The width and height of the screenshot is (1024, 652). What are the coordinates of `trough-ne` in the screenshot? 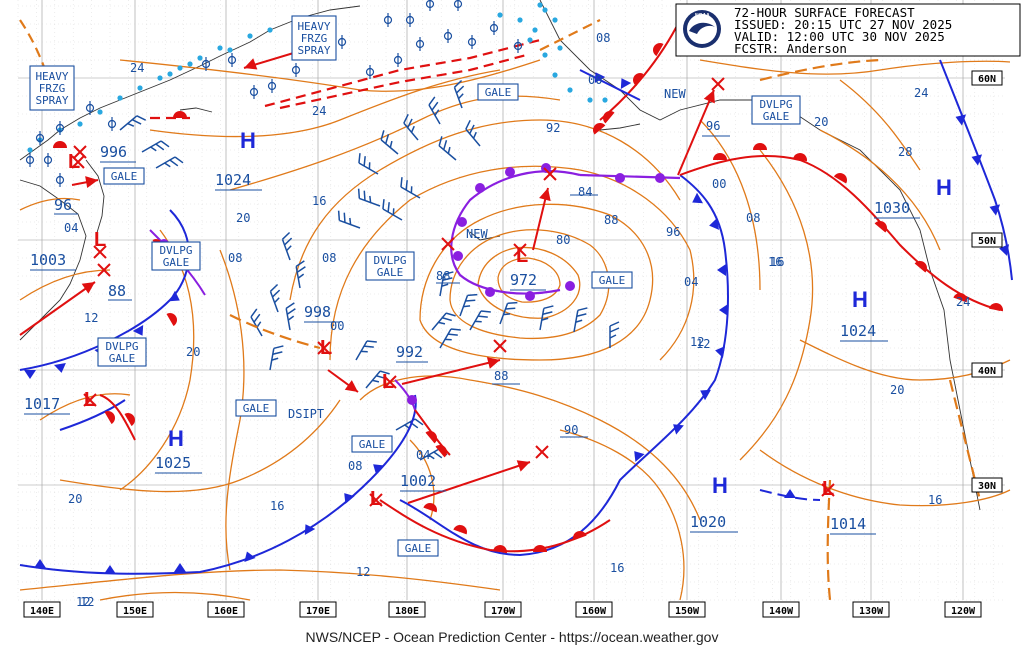 It's located at (820, 70).